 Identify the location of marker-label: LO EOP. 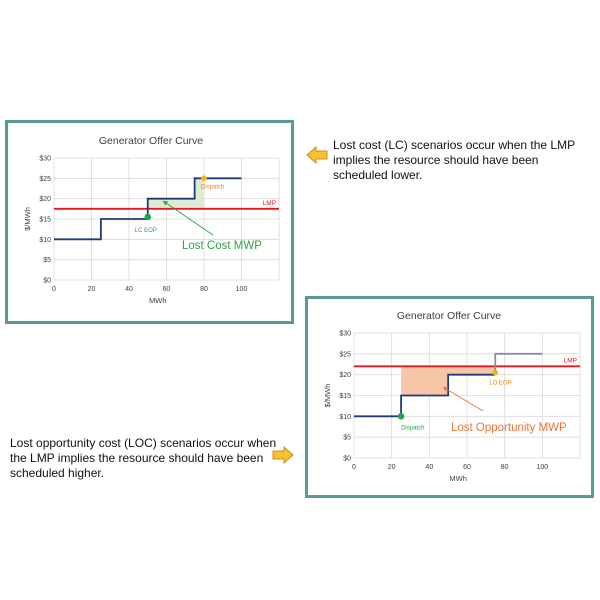
(500, 384).